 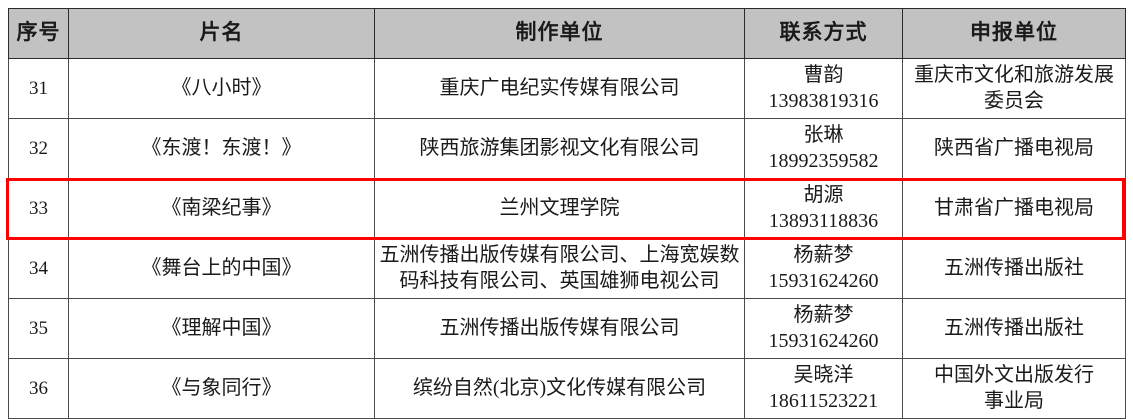 I want to click on cell-producer: 重庆广电纪实传媒有限公司, so click(x=559, y=88).